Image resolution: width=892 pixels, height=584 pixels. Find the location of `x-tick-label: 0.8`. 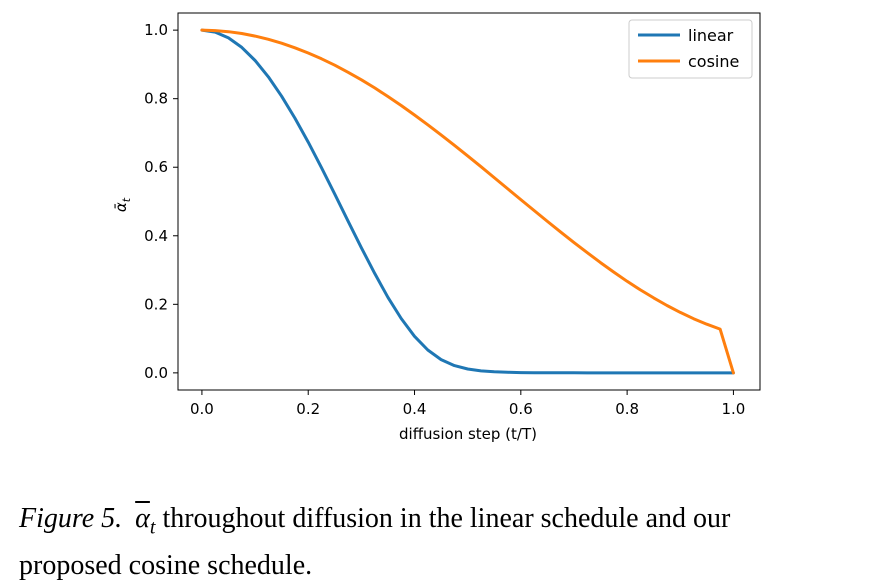

x-tick-label: 0.8 is located at coordinates (627, 409).